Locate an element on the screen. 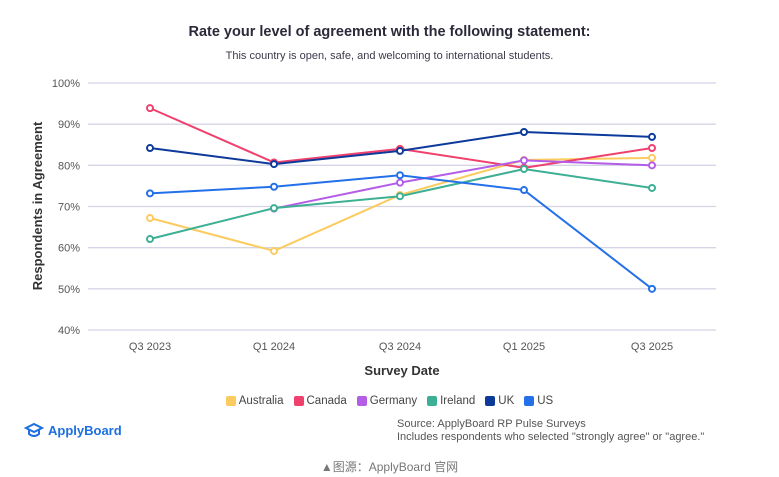  series-line-canada is located at coordinates (401, 138).